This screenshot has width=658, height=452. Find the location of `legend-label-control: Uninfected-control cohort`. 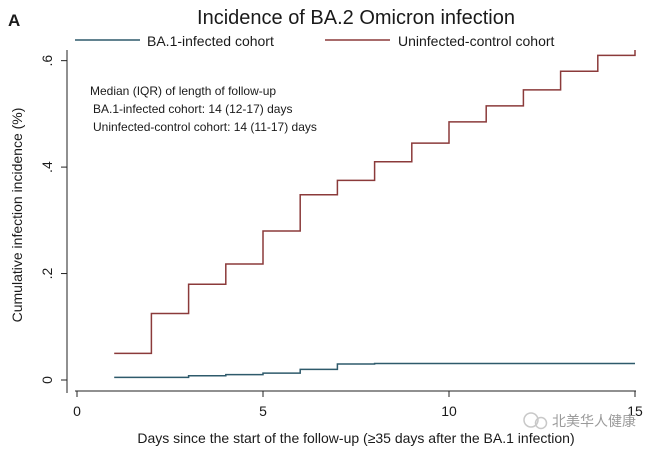

legend-label-control: Uninfected-control cohort is located at coordinates (476, 41).